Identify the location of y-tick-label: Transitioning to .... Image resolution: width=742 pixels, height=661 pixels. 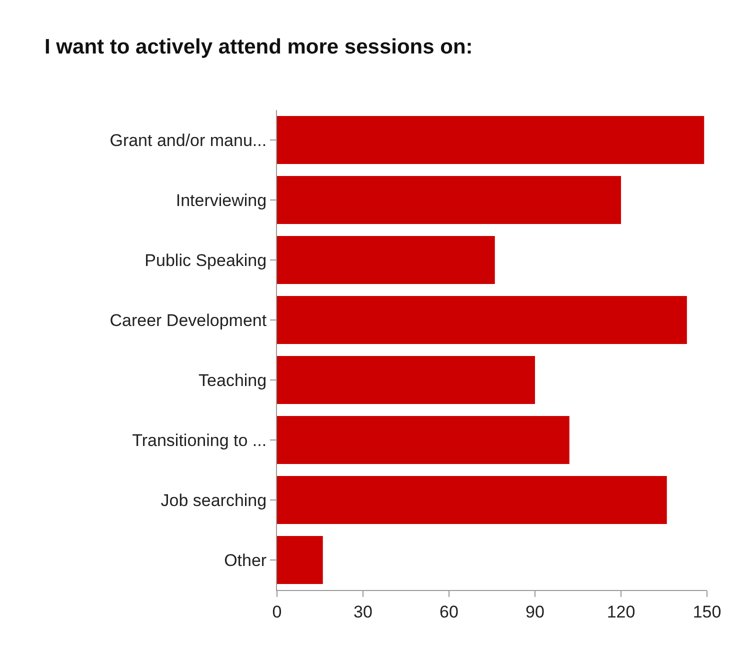
(199, 440).